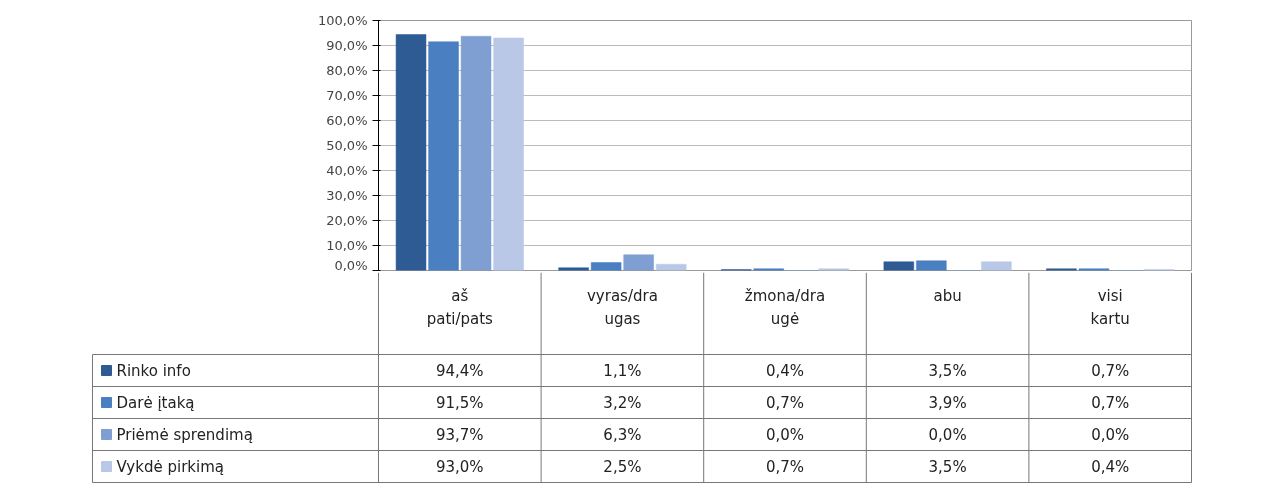  I want to click on legend-label: Priėmė sprendimą, so click(184, 434).